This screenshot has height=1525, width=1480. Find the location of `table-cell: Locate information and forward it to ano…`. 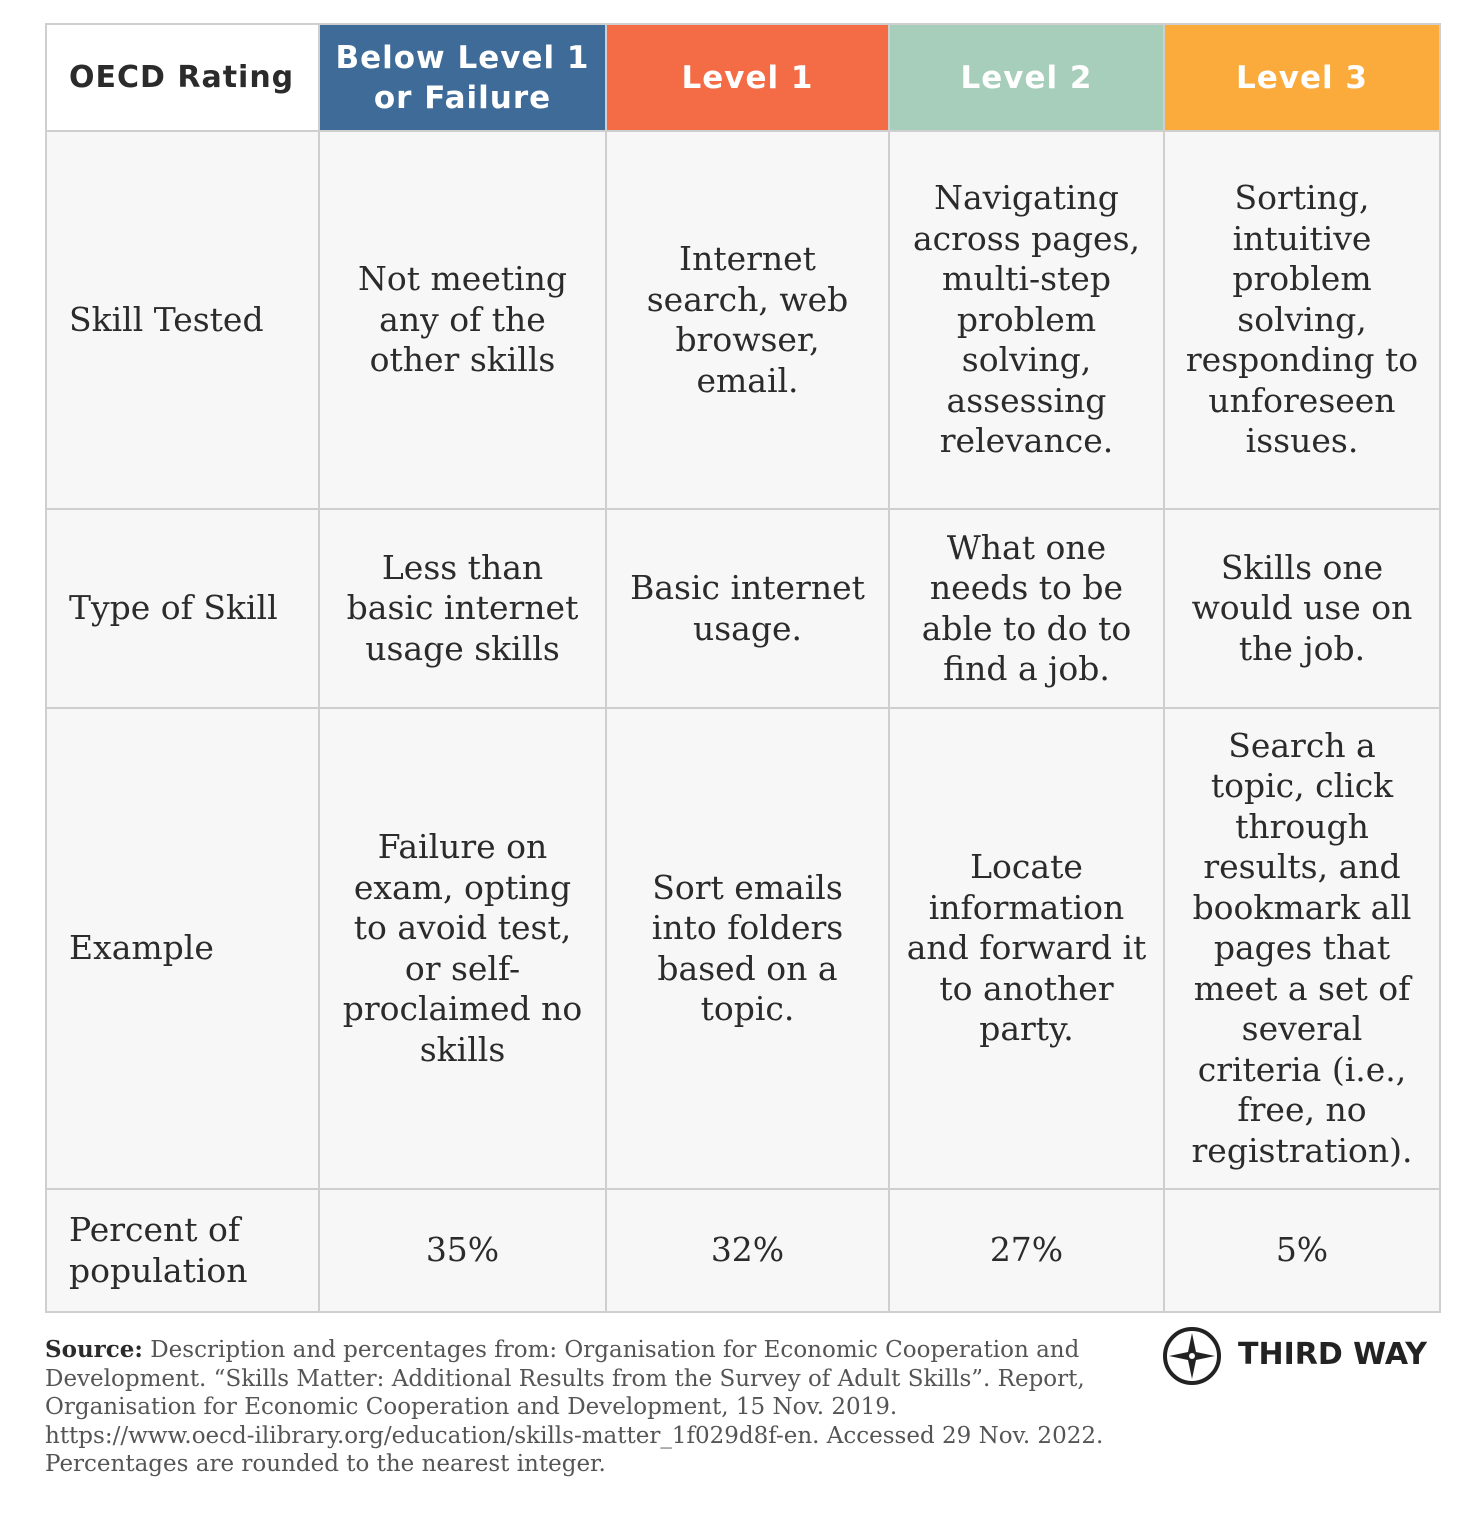

table-cell: Locate information and forward it to ano… is located at coordinates (1026, 948).